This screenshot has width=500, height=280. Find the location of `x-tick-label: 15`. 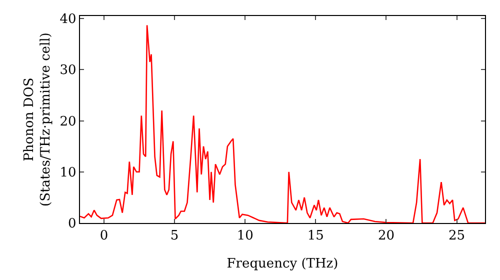

x-tick-label: 15 is located at coordinates (315, 236).